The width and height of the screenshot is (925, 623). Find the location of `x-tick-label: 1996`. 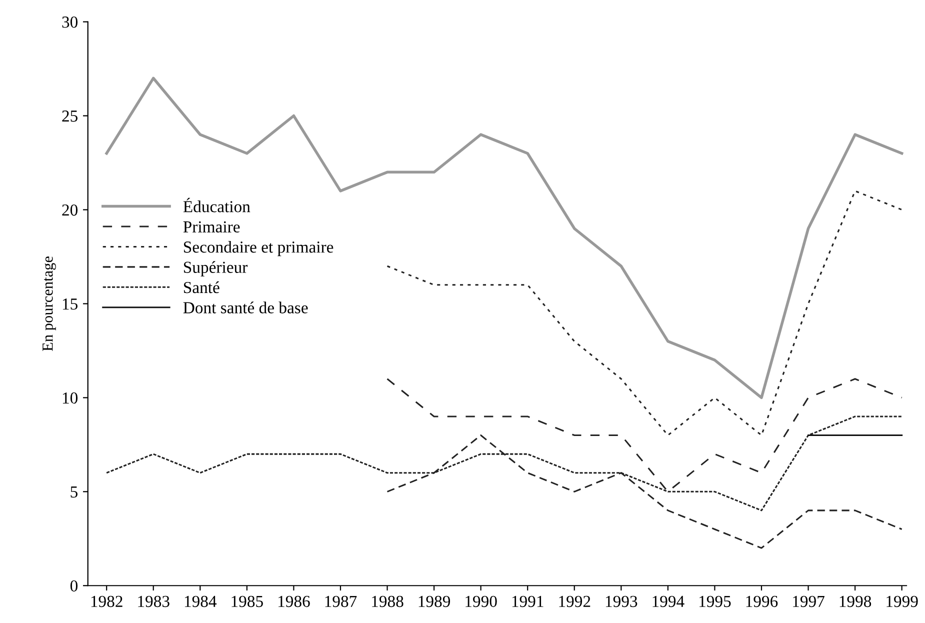

x-tick-label: 1996 is located at coordinates (762, 602).